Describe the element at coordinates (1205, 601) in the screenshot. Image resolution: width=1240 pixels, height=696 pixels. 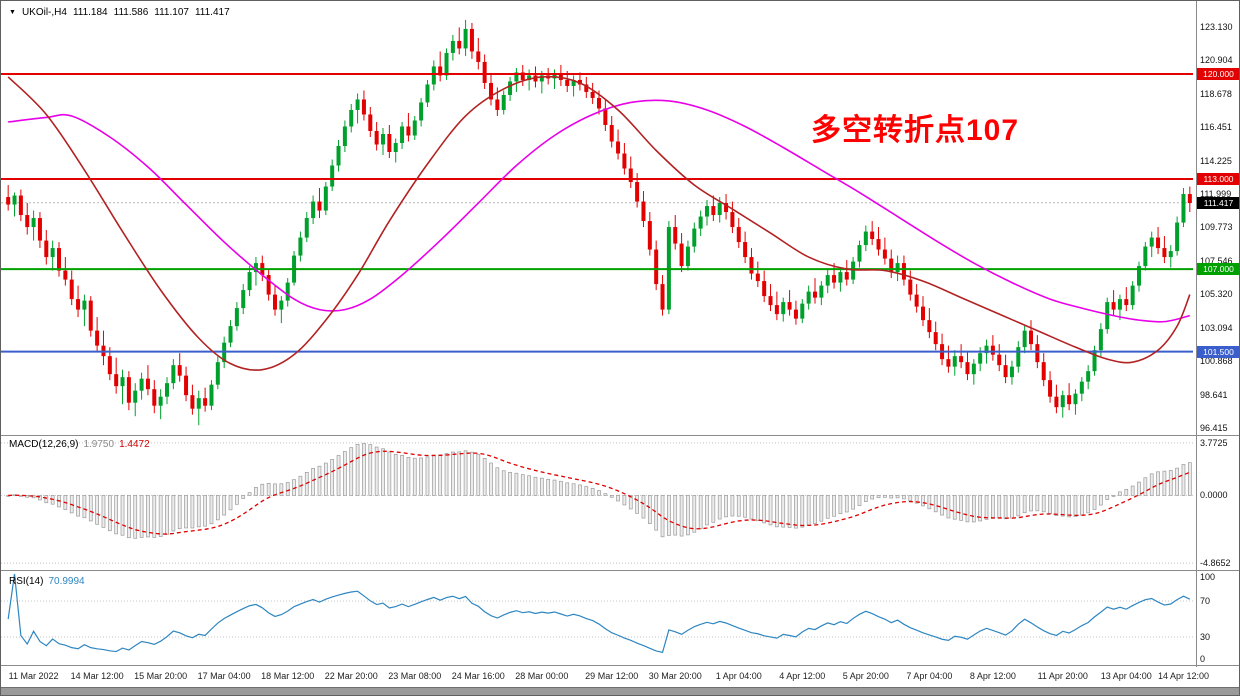
I see `rsi-tick-label: 70` at that location.